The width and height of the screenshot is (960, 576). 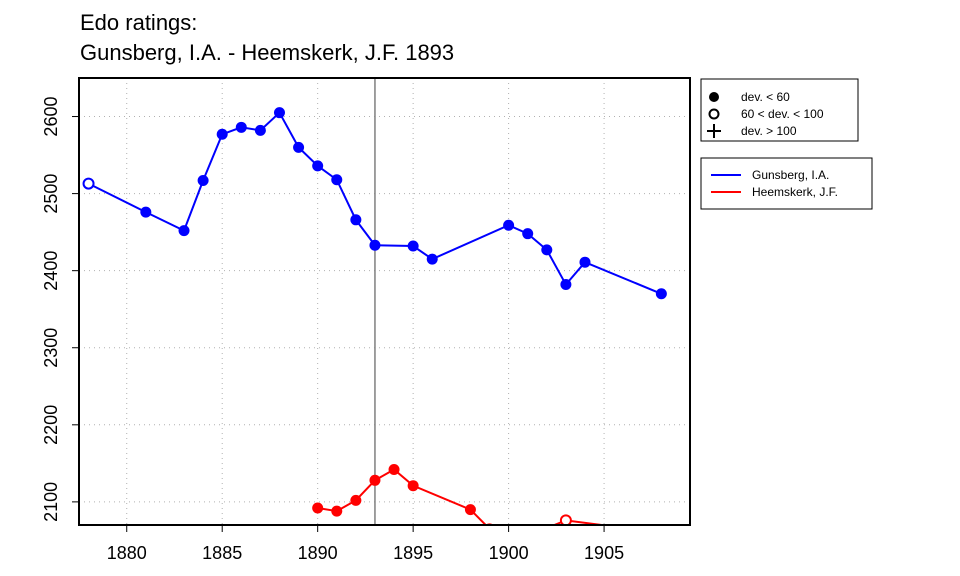 I want to click on chart-title-line1: Edo ratings:, so click(x=139, y=22).